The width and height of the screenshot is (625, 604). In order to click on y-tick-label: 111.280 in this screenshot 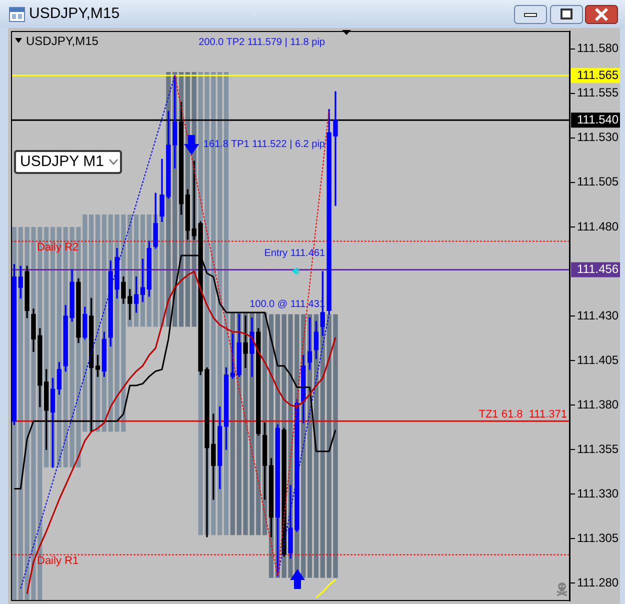, I will do `click(598, 583)`.